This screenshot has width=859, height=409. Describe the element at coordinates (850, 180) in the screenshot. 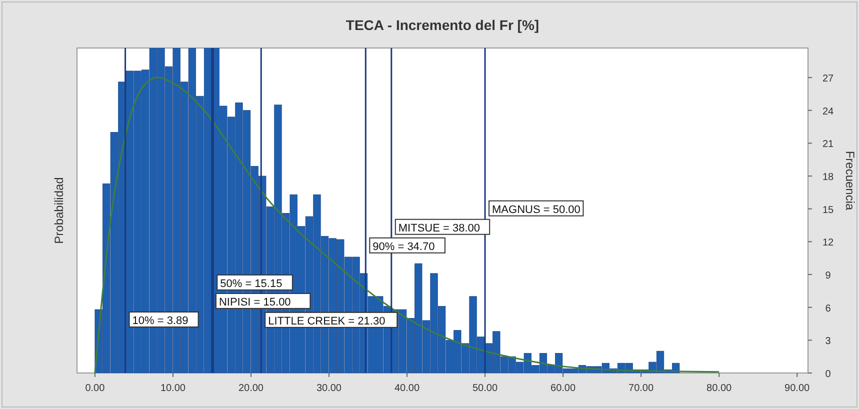

I see `y2-axis-title: Frecuencia` at that location.